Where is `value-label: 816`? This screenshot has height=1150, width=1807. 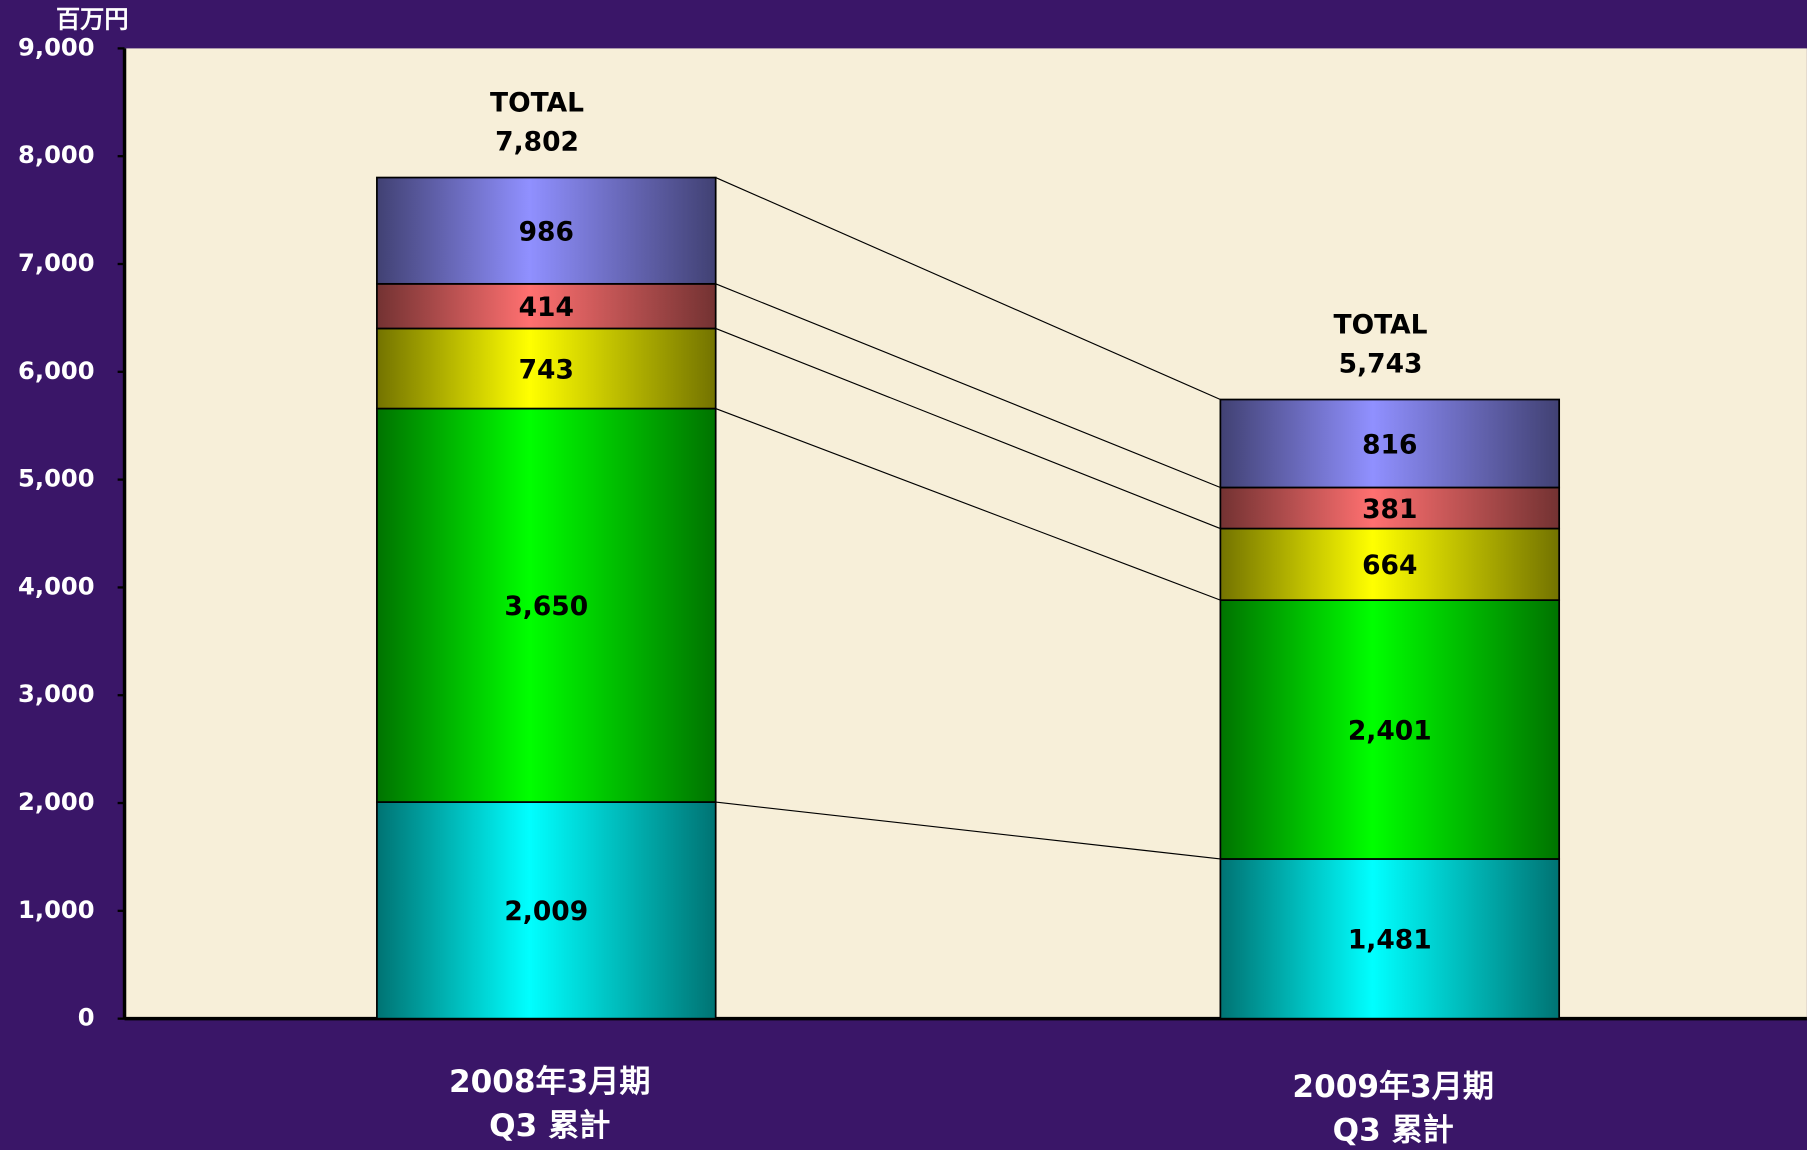 value-label: 816 is located at coordinates (1389, 444).